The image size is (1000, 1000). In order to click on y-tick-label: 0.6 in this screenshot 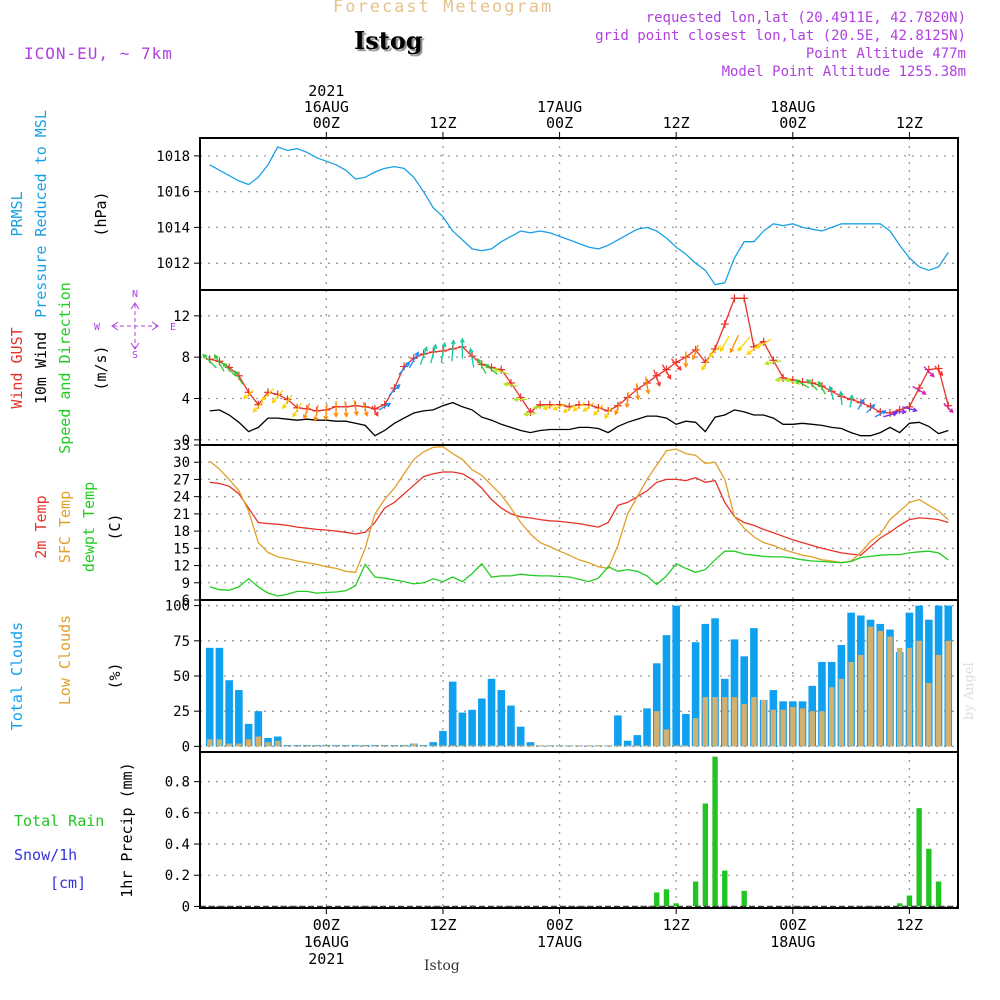, I will do `click(177, 814)`.